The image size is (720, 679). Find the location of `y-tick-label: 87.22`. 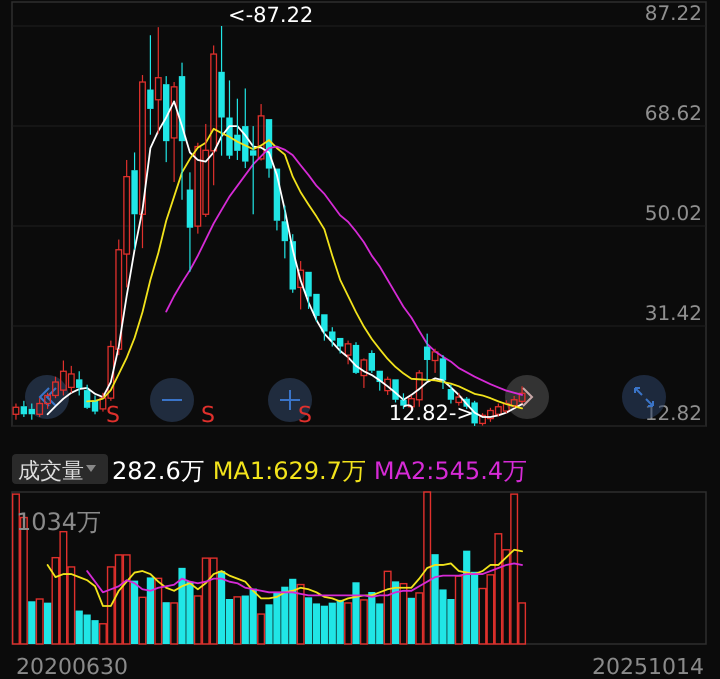

y-tick-label: 87.22 is located at coordinates (673, 13).